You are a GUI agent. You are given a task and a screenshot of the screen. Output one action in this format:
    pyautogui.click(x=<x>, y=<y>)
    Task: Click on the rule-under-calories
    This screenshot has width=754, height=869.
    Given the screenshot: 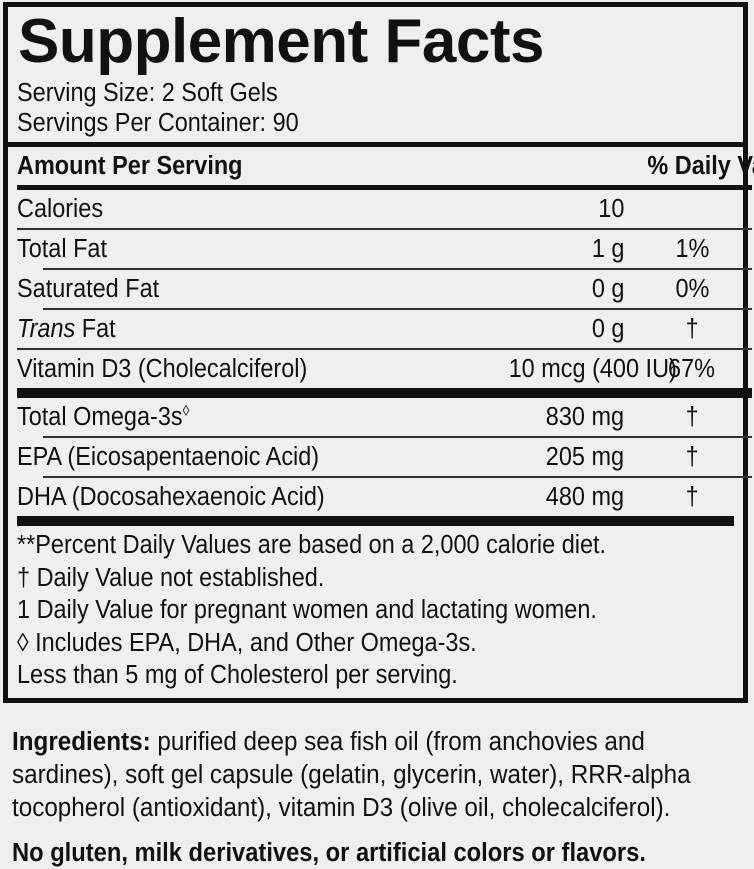 What is the action you would take?
    pyautogui.click(x=384, y=229)
    